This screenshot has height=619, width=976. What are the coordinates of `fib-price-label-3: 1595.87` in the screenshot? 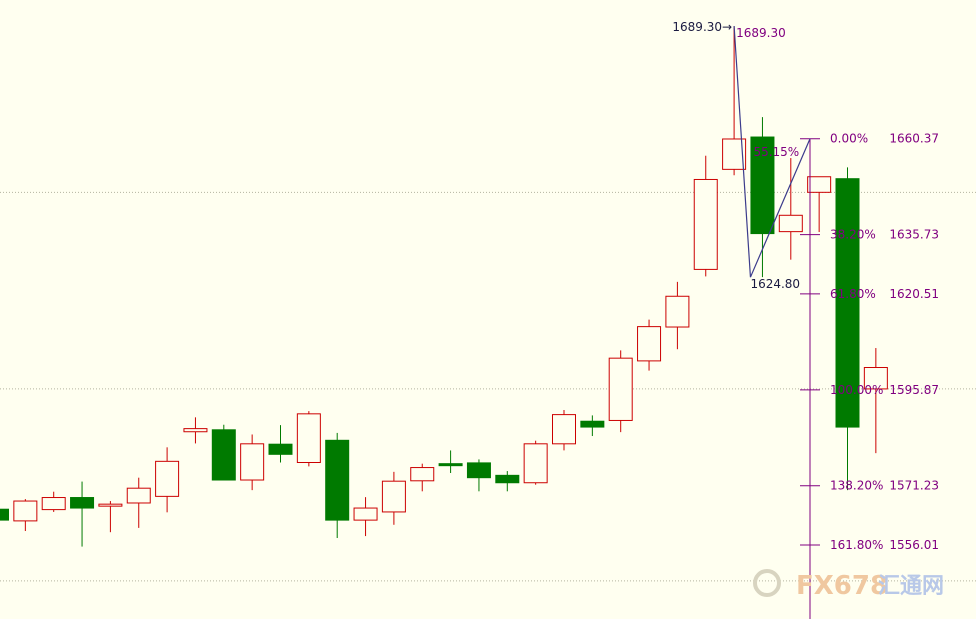 It's located at (914, 390).